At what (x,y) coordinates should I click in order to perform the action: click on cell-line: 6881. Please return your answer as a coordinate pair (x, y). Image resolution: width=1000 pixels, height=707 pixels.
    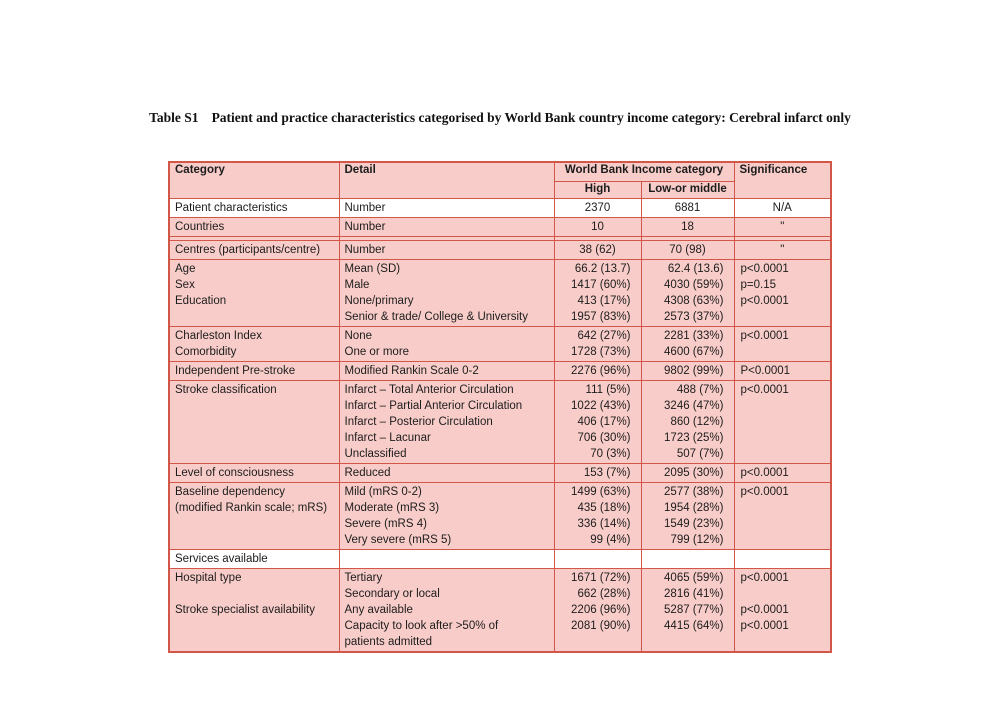
    Looking at the image, I should click on (687, 208).